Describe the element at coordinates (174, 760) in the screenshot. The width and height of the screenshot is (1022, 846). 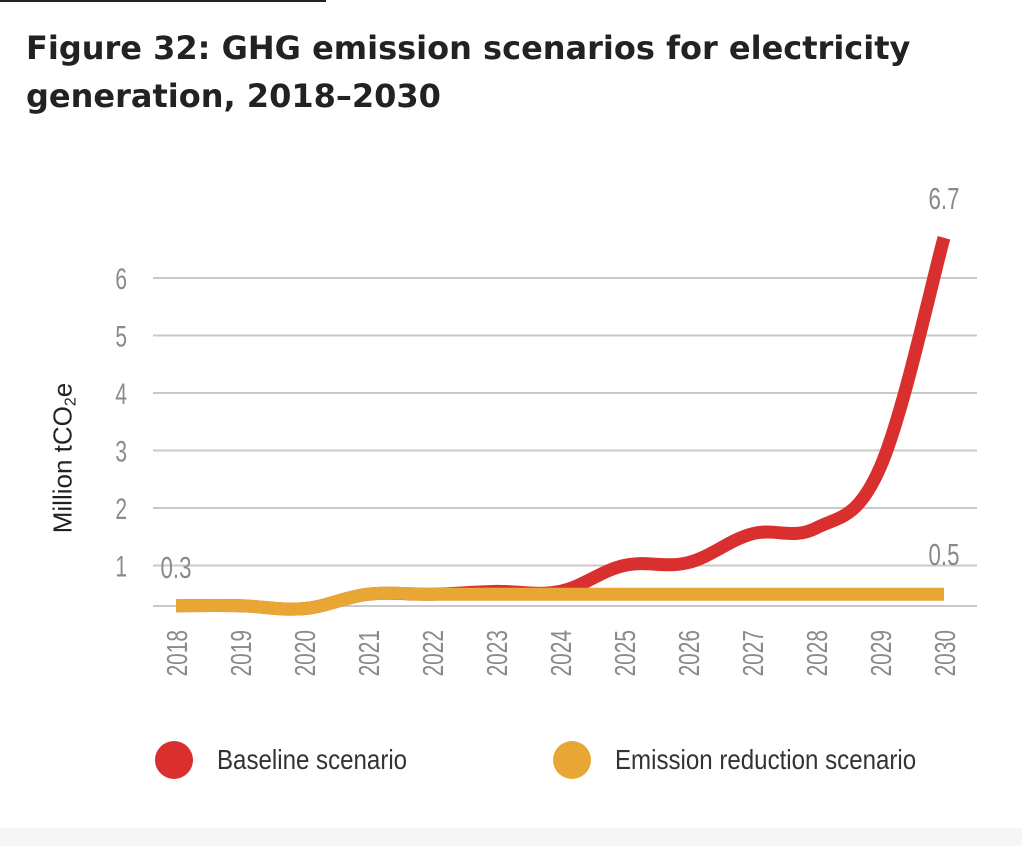
I see `baseline-swatch` at that location.